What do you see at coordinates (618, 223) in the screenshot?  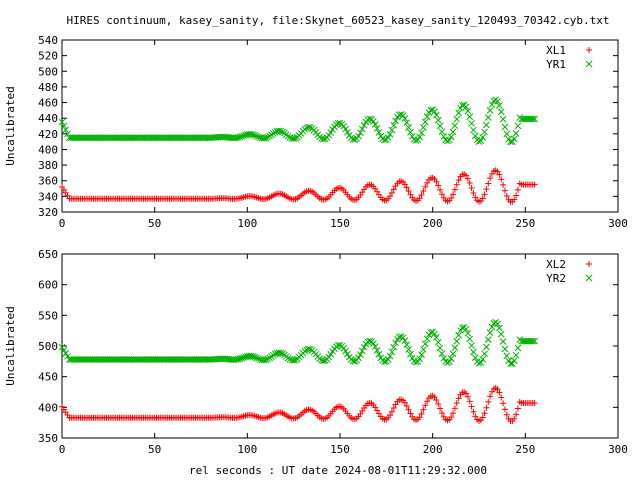 I see `x-tick-label: 300` at bounding box center [618, 223].